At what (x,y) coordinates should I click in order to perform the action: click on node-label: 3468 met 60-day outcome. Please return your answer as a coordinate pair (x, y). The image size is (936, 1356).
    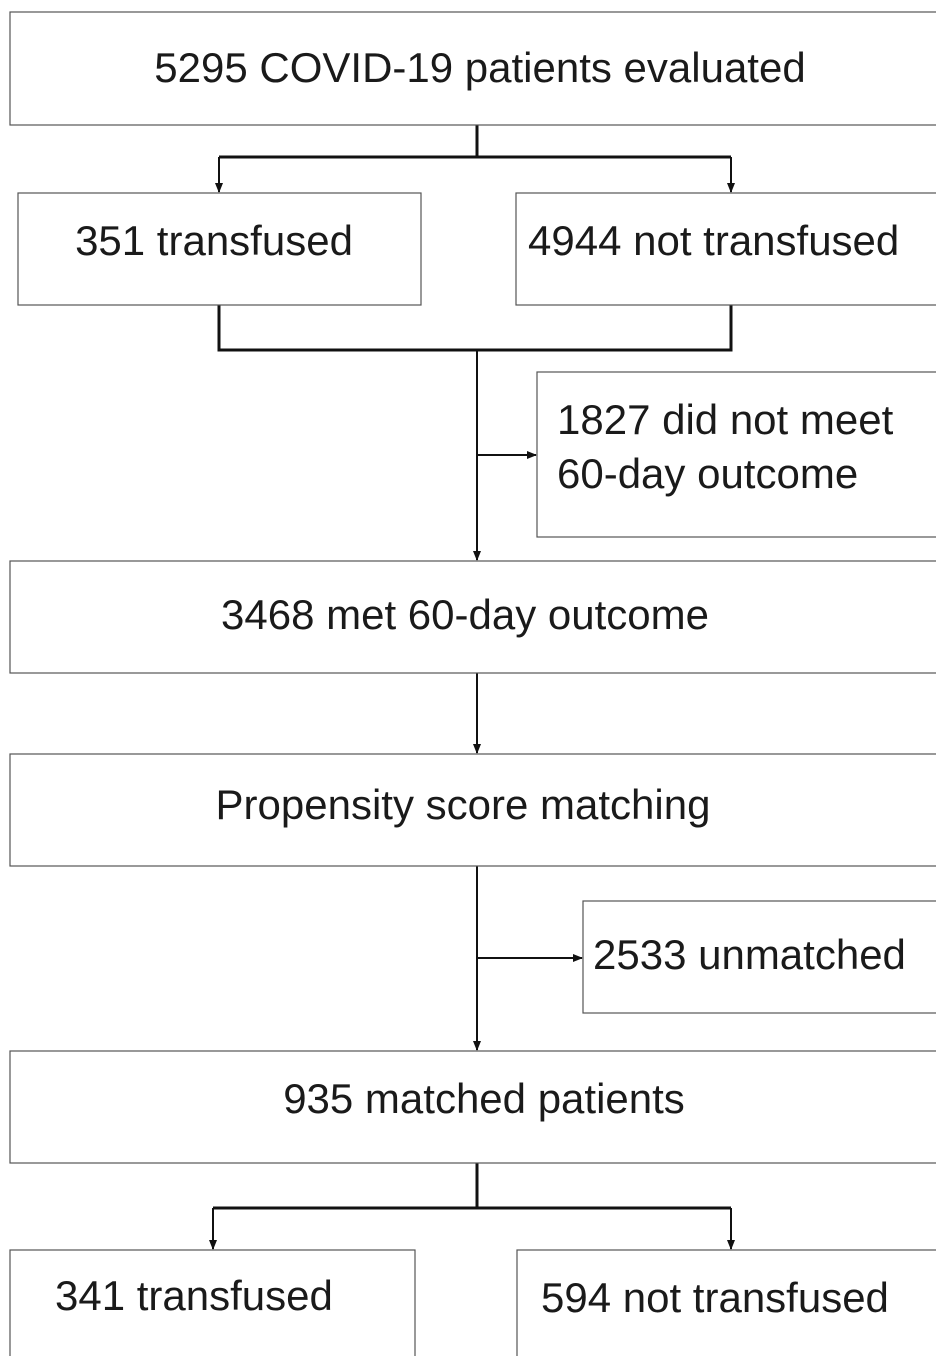
    Looking at the image, I should click on (465, 614).